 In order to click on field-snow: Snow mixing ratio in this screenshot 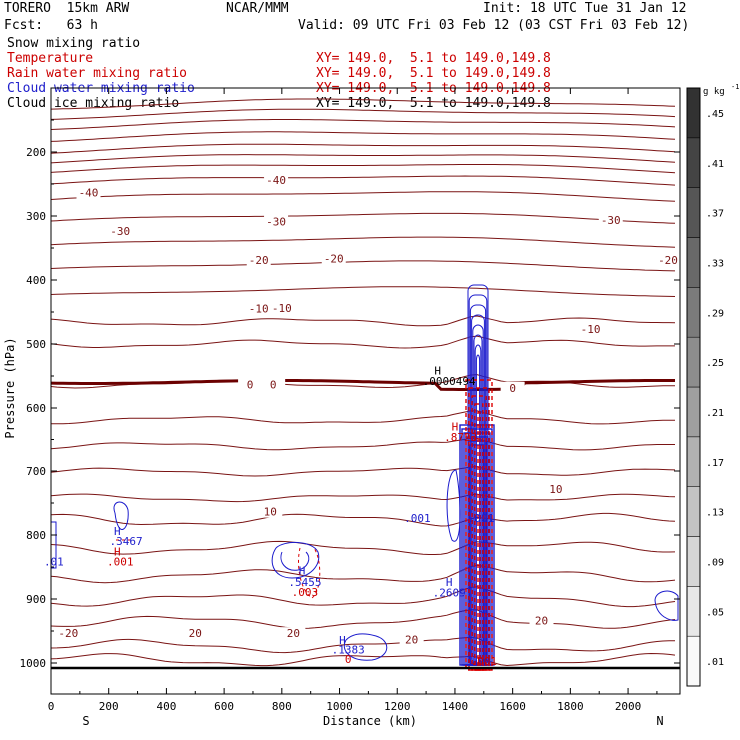, I will do `click(74, 43)`.